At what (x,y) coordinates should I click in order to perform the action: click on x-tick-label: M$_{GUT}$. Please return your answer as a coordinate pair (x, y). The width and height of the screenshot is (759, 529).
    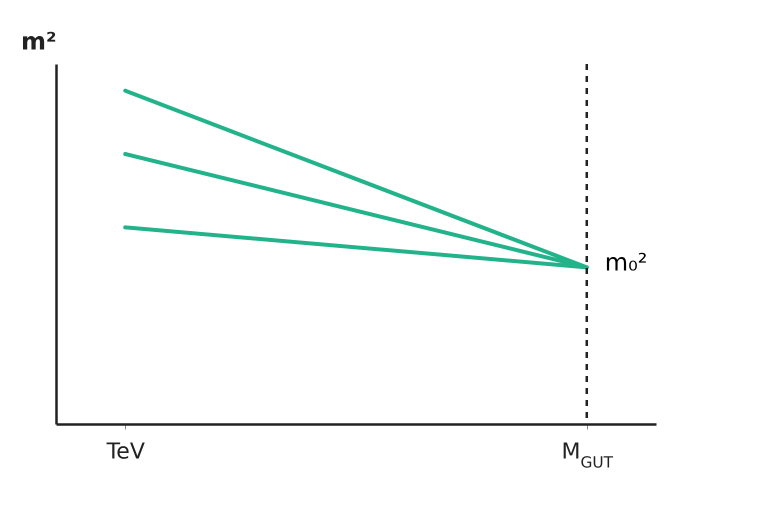
    Looking at the image, I should click on (587, 456).